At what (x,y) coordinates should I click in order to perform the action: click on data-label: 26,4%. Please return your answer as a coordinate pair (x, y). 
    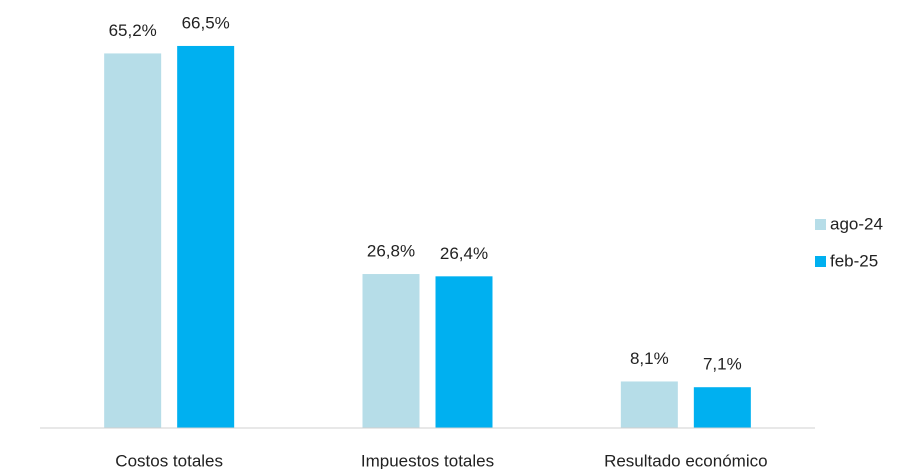
    Looking at the image, I should click on (464, 253).